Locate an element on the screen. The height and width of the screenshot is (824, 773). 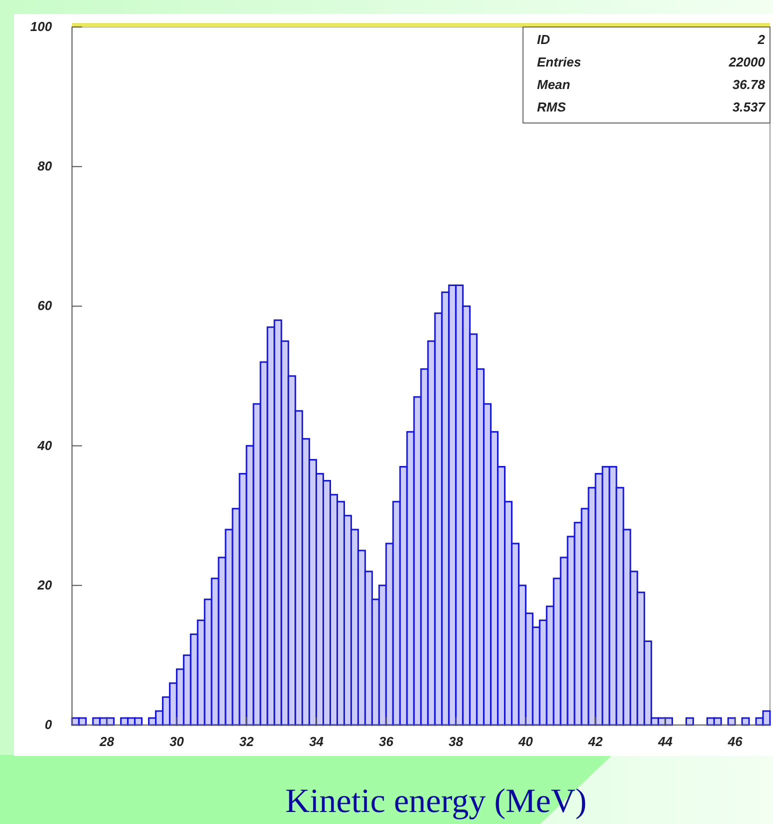
annotation: 2 is located at coordinates (761, 39).